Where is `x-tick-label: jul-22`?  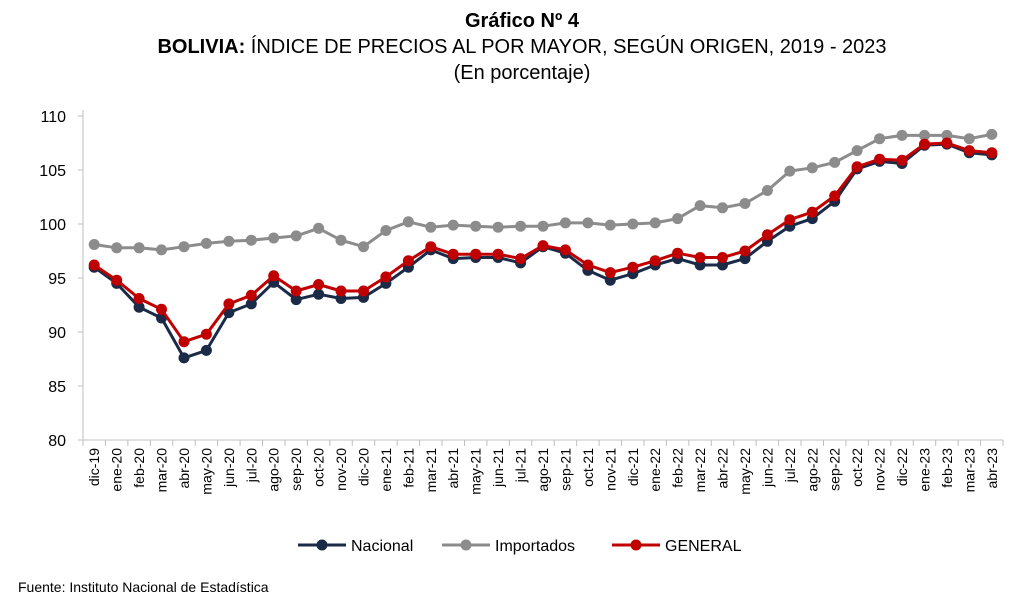 x-tick-label: jul-22 is located at coordinates (790, 465).